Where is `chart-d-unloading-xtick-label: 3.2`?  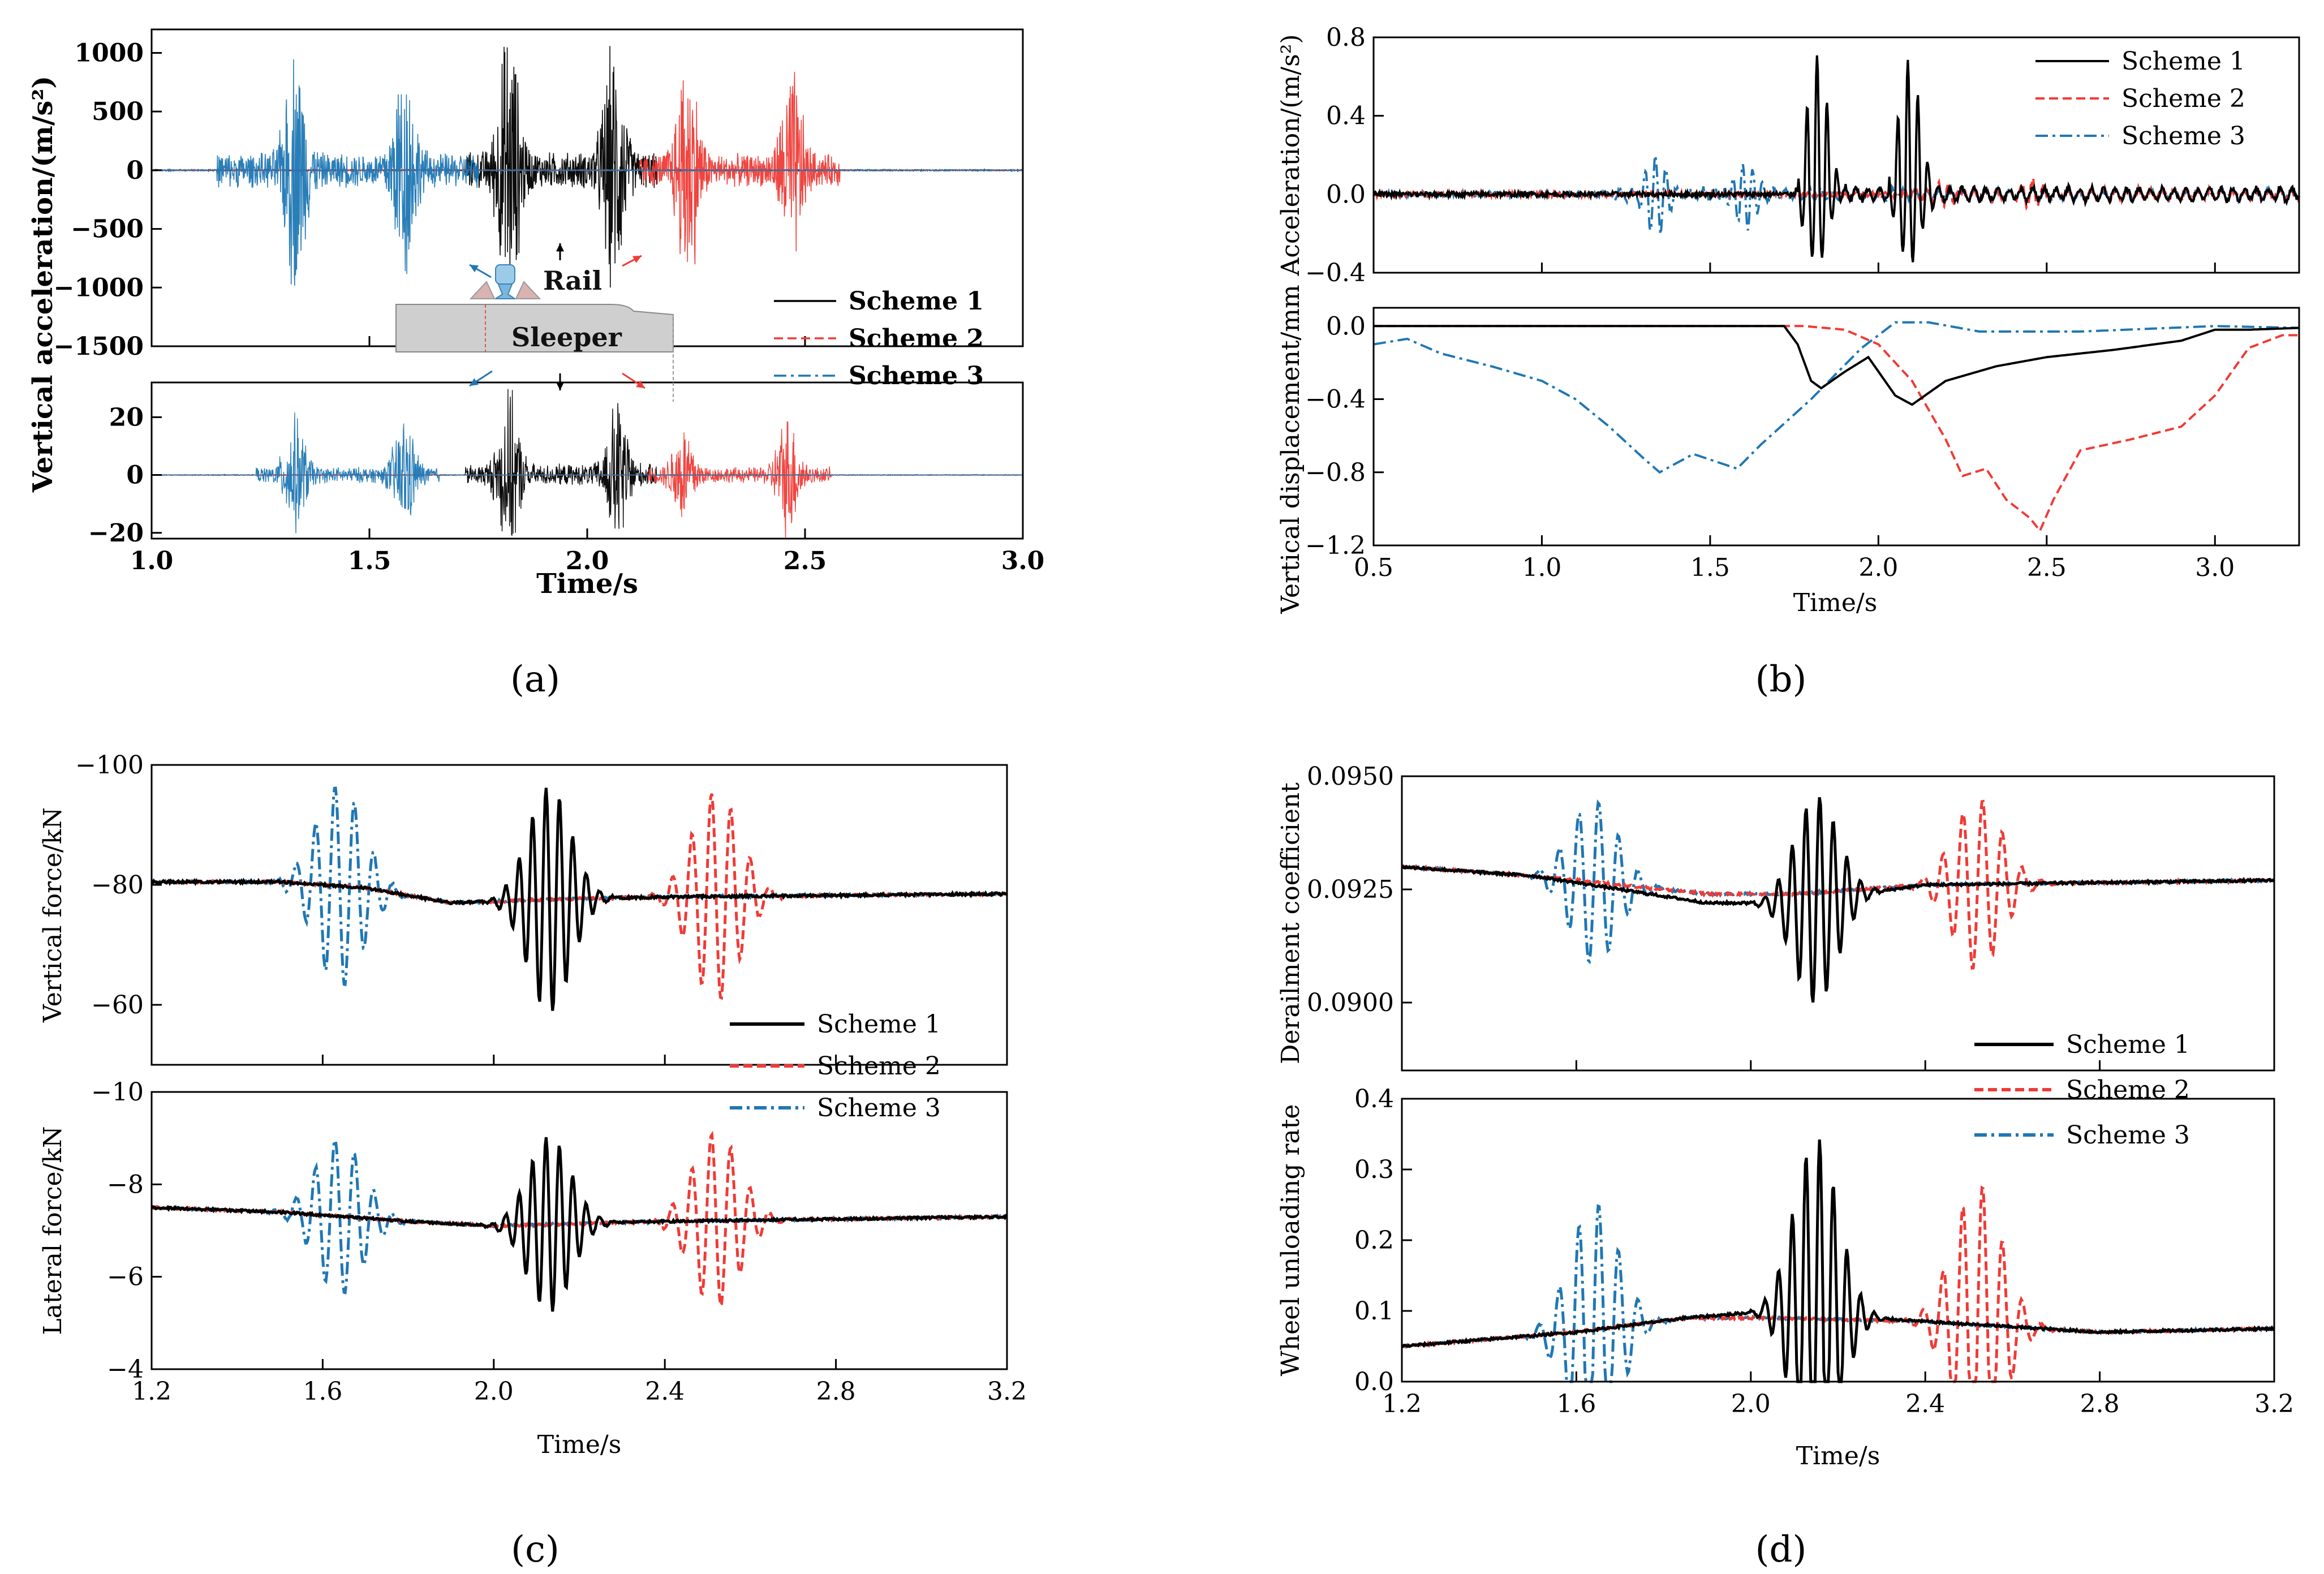 chart-d-unloading-xtick-label: 3.2 is located at coordinates (2274, 1404).